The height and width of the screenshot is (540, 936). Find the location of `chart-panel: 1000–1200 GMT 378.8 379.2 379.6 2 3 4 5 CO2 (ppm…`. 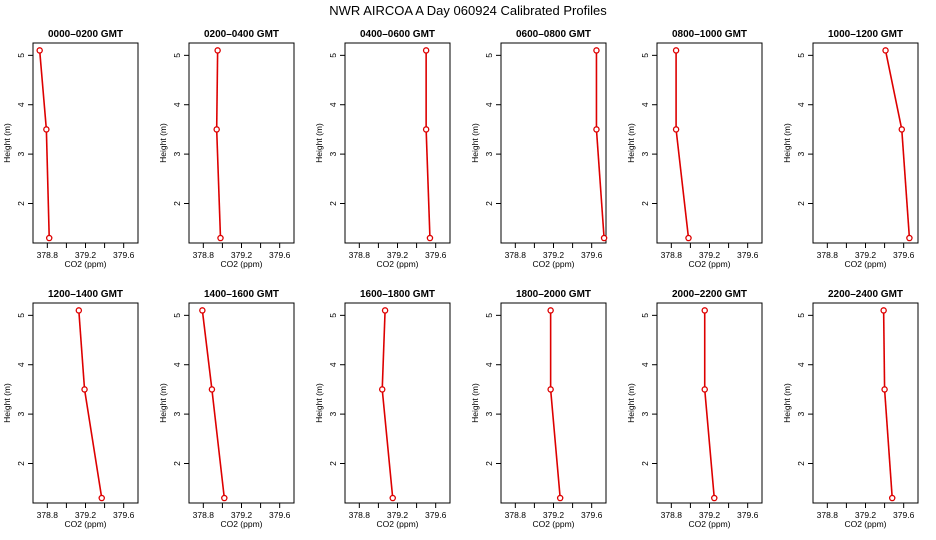

chart-panel: 1000–1200 GMT 378.8 379.2 379.6 2 3 4 5 CO2 (ppm… is located at coordinates (850, 149).